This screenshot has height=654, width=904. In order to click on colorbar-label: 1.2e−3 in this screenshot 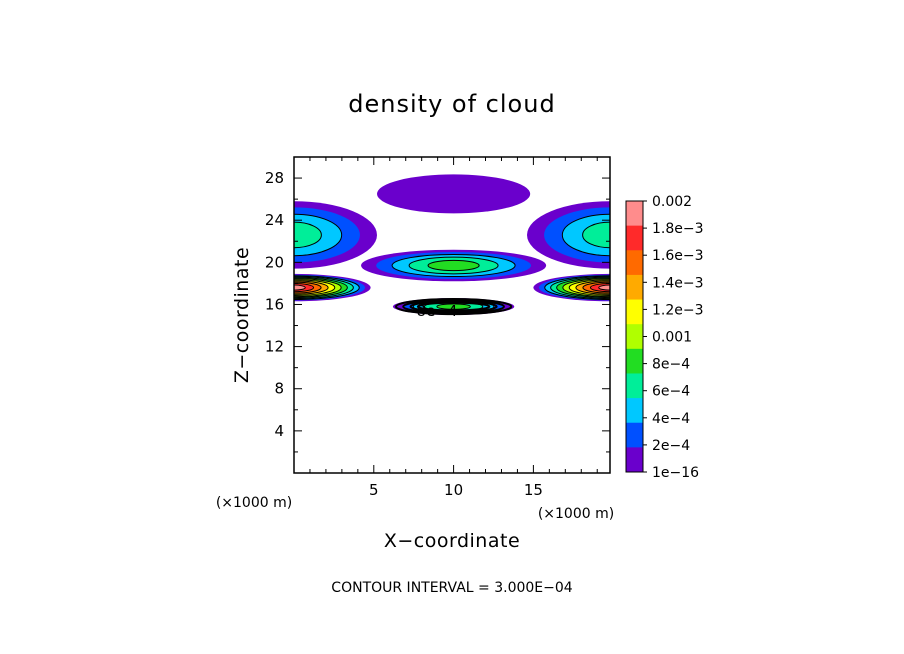, I will do `click(678, 310)`.